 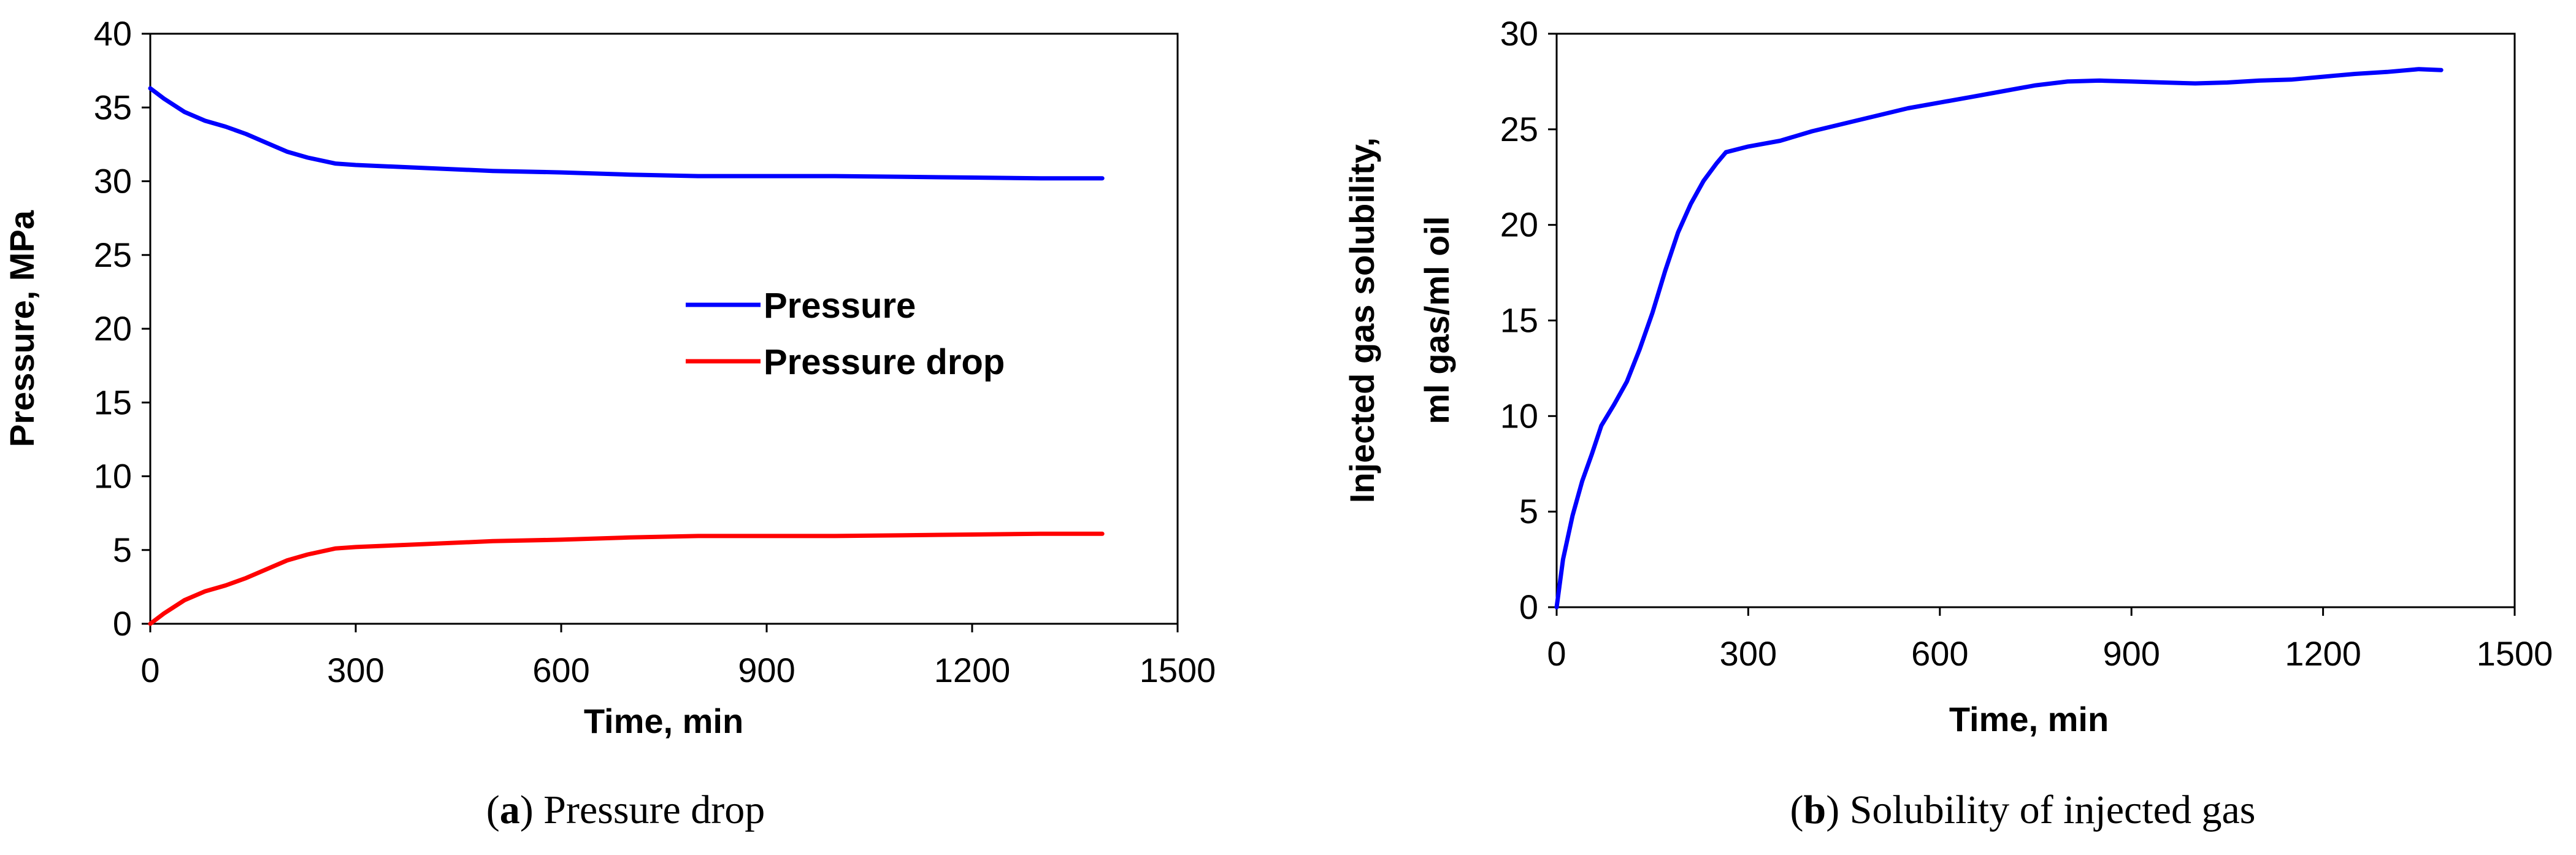 What do you see at coordinates (510, 810) in the screenshot?
I see `chart-a-caption-label: a` at bounding box center [510, 810].